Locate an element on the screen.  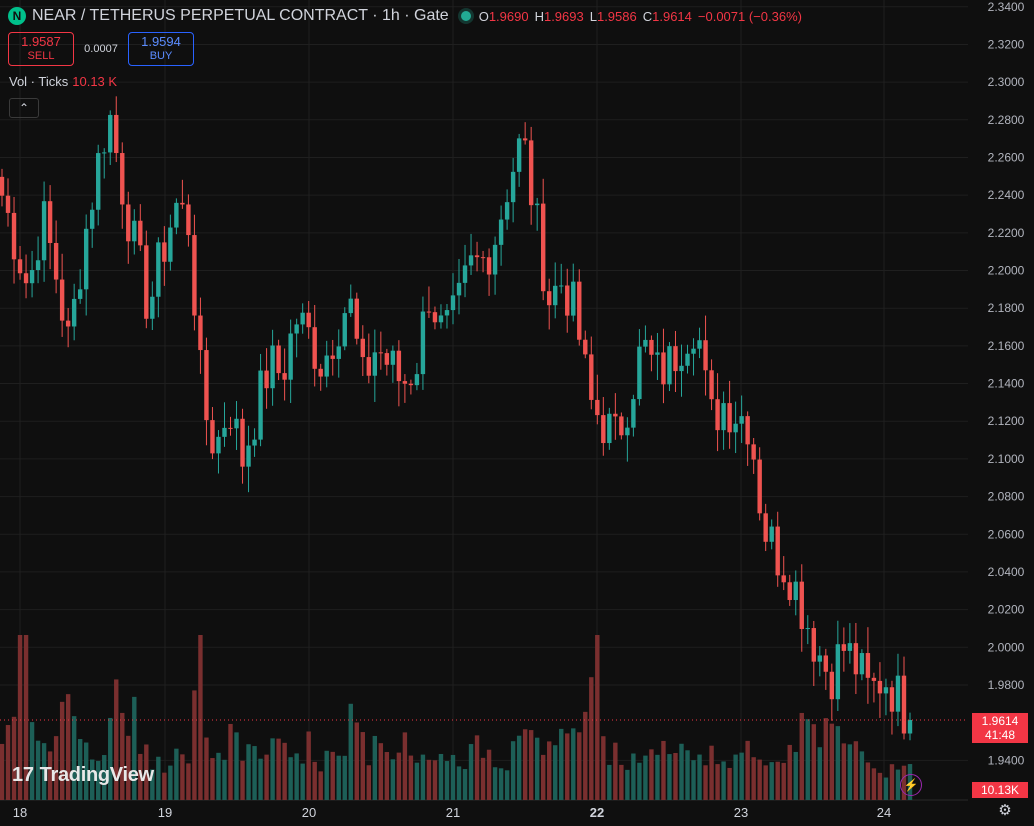
volume-legend: Vol · Ticks 10.13 K is located at coordinates (63, 81).